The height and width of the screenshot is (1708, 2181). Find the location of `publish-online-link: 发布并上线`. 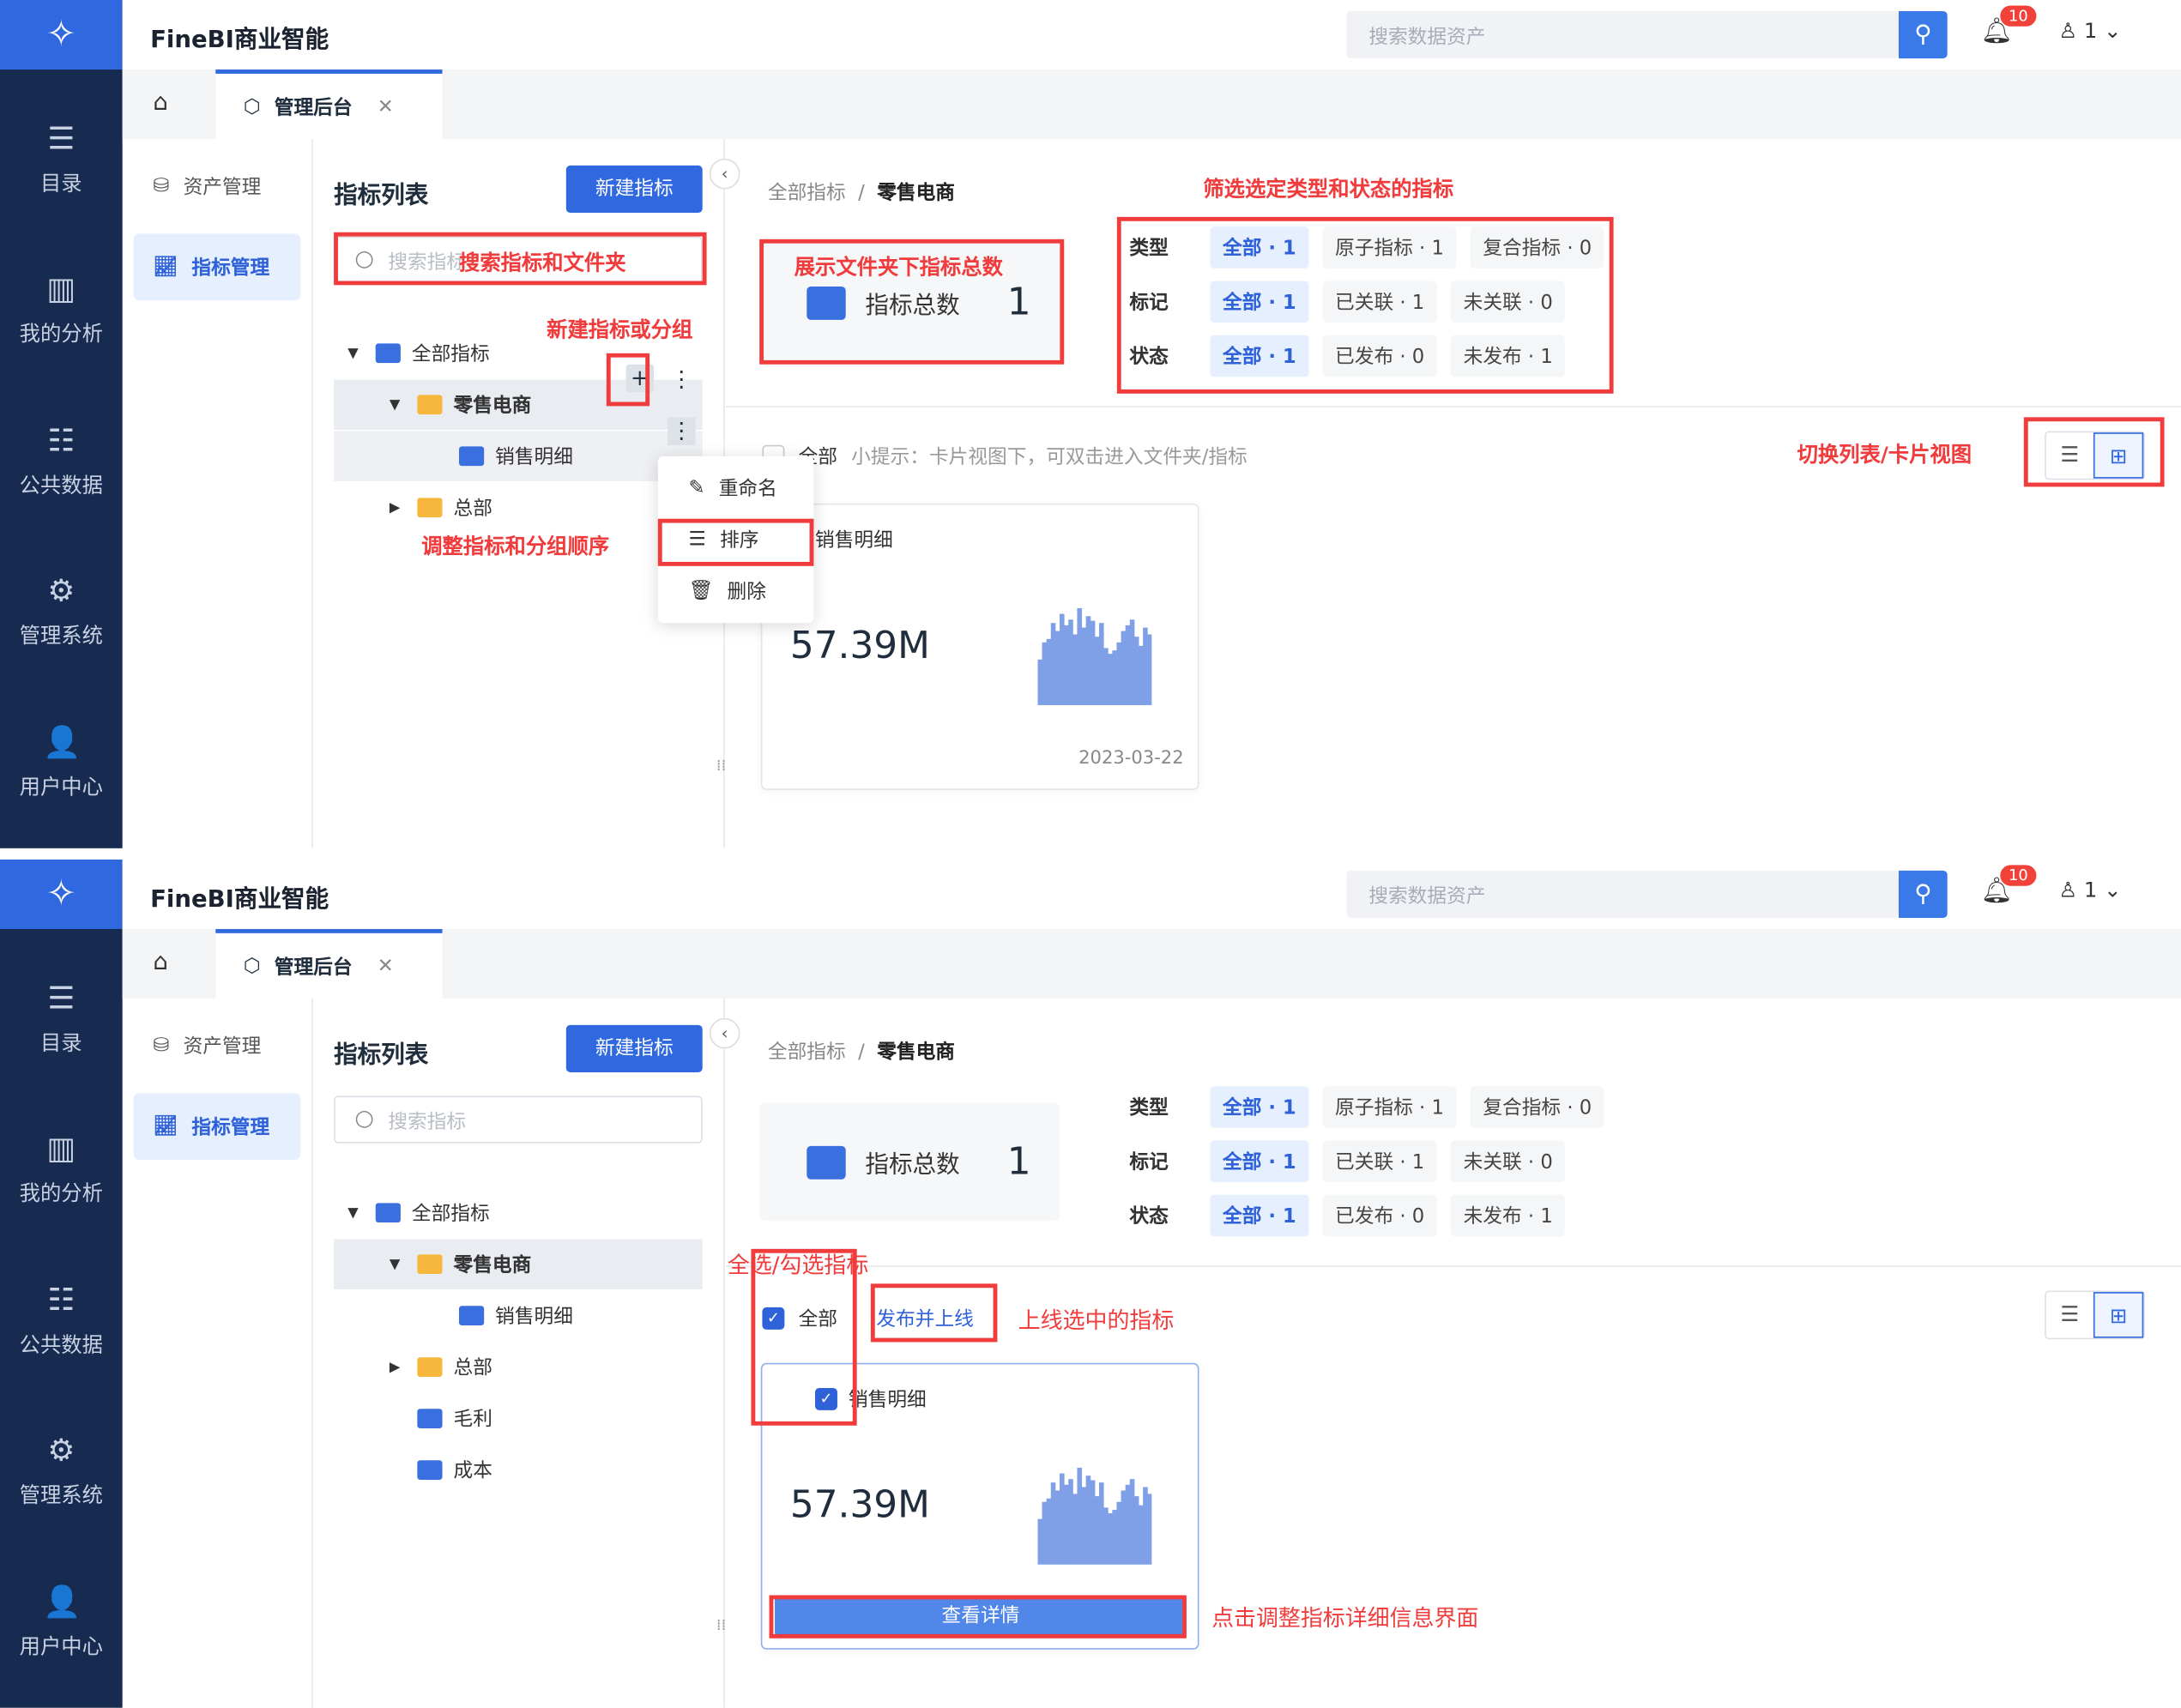

publish-online-link: 发布并上线 is located at coordinates (925, 1319).